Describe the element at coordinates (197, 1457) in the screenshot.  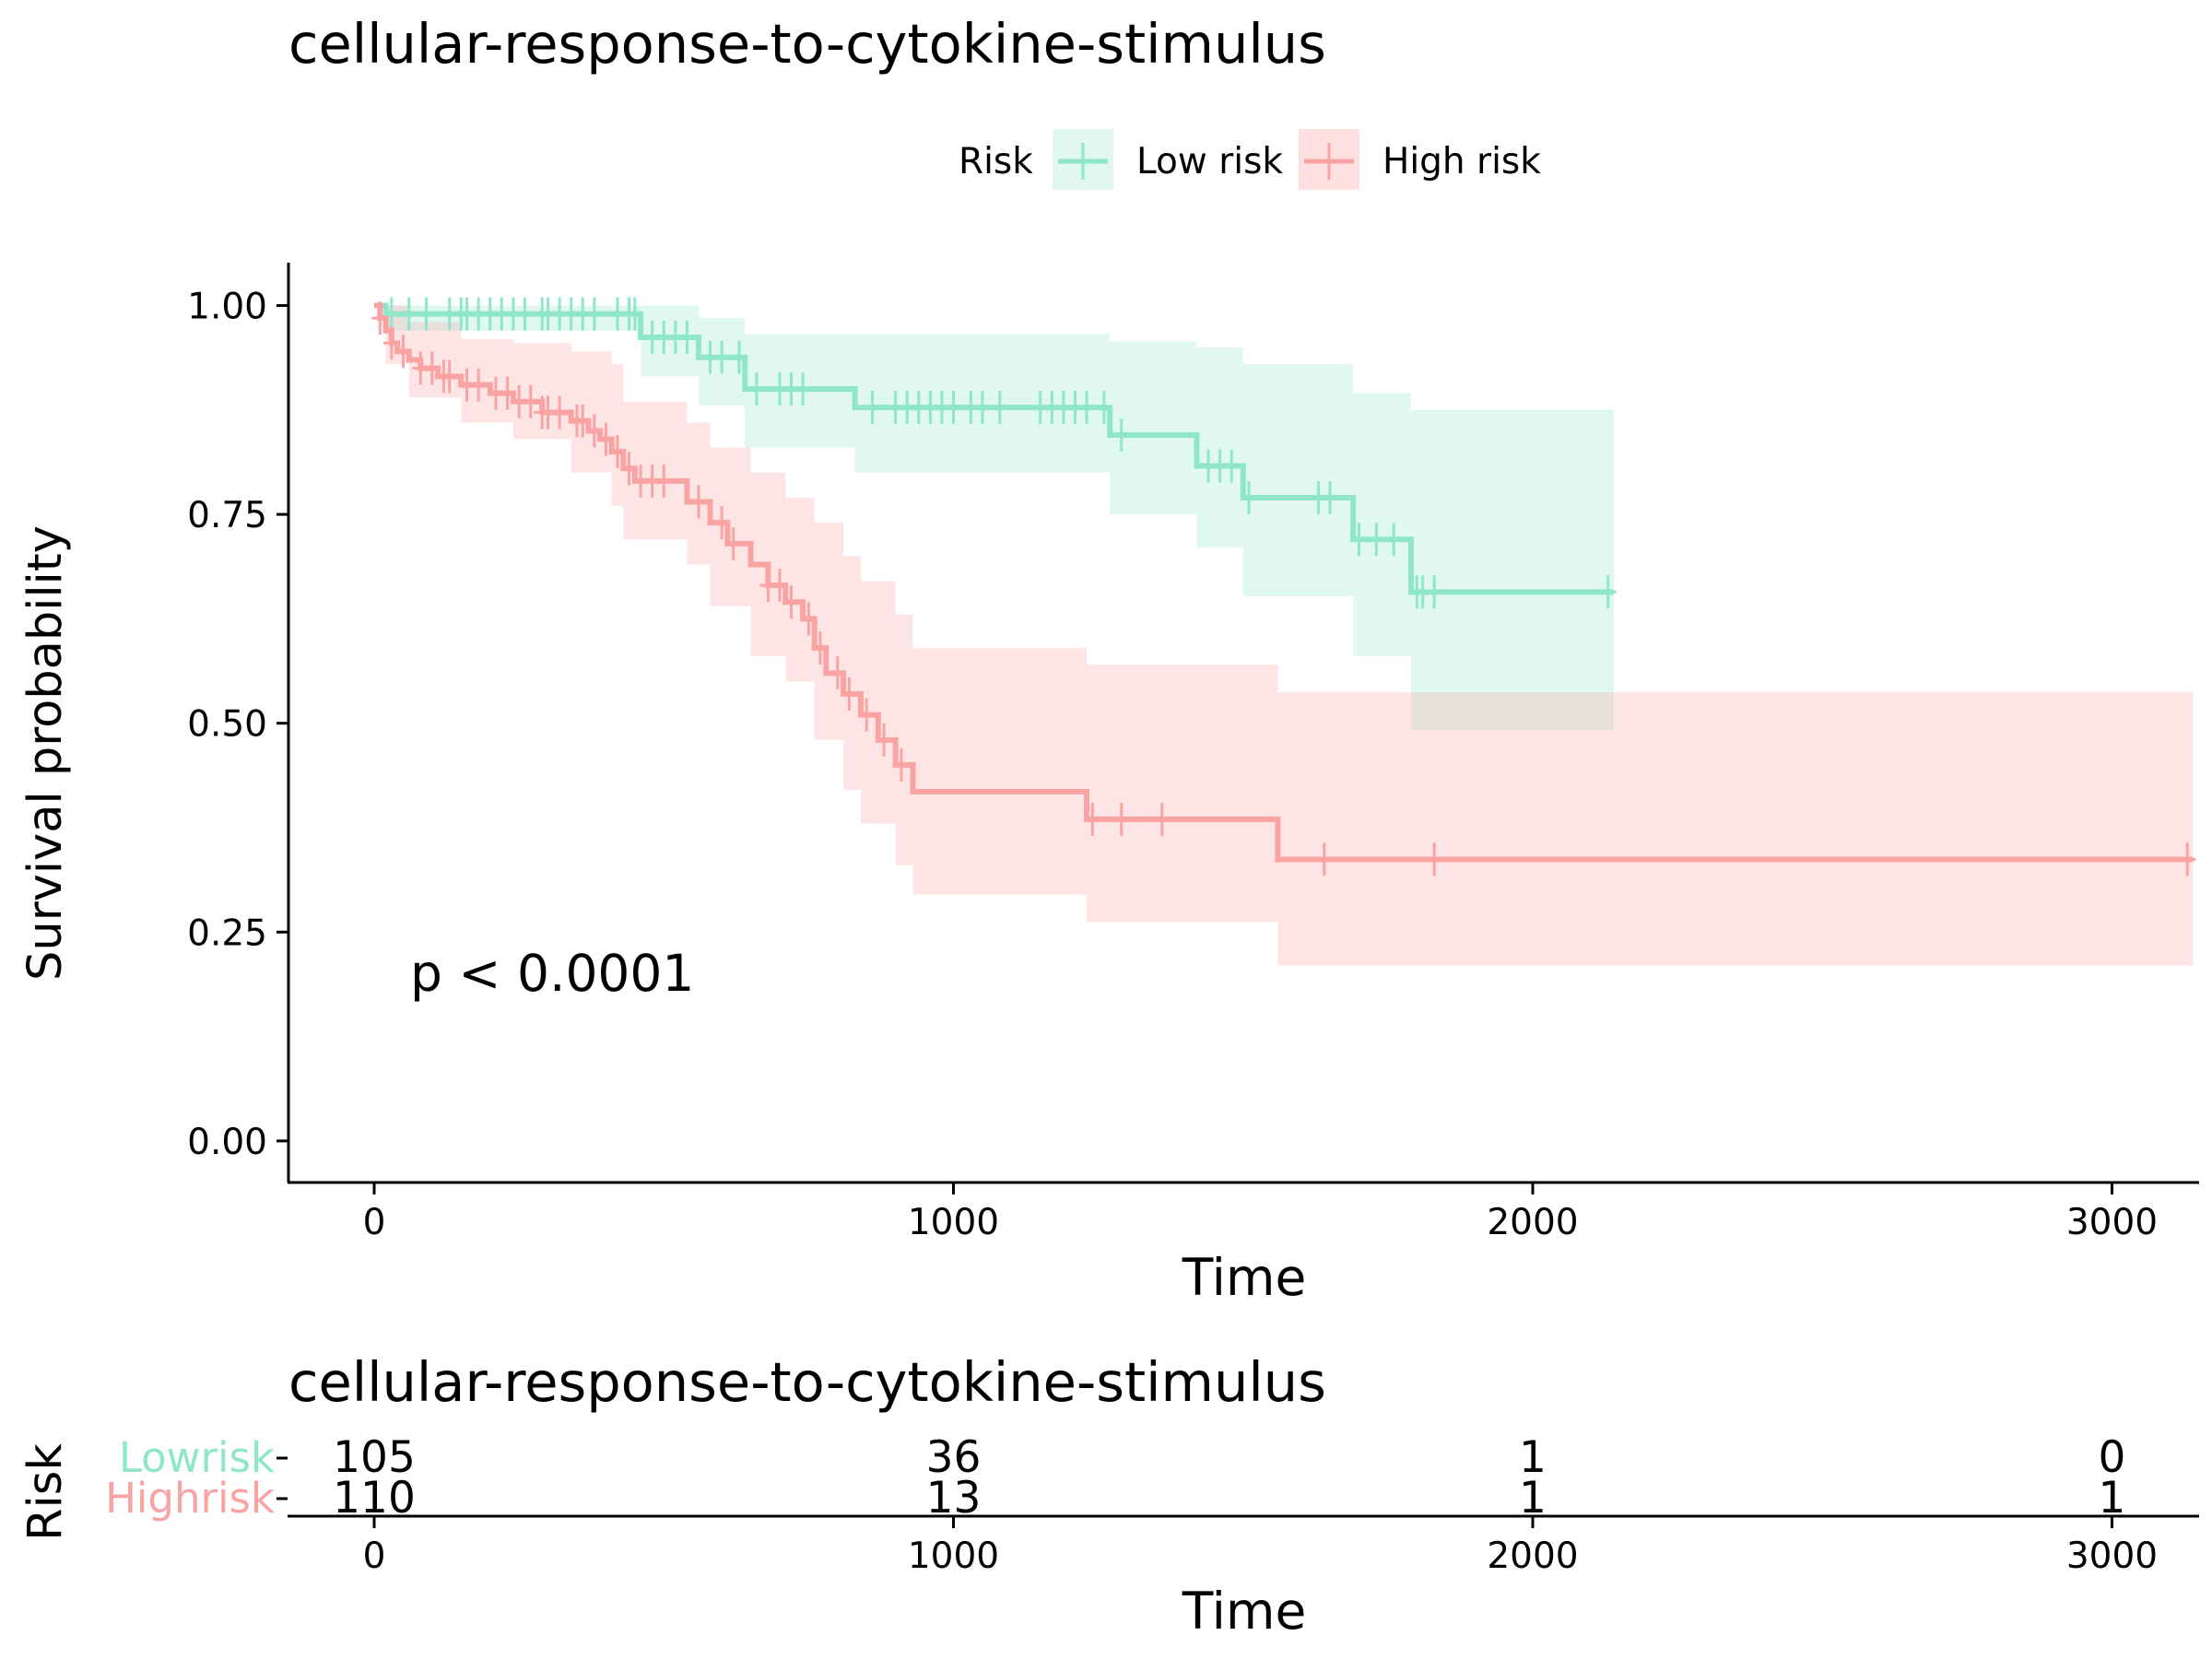
I see `risk-row-label: Lowrisk` at that location.